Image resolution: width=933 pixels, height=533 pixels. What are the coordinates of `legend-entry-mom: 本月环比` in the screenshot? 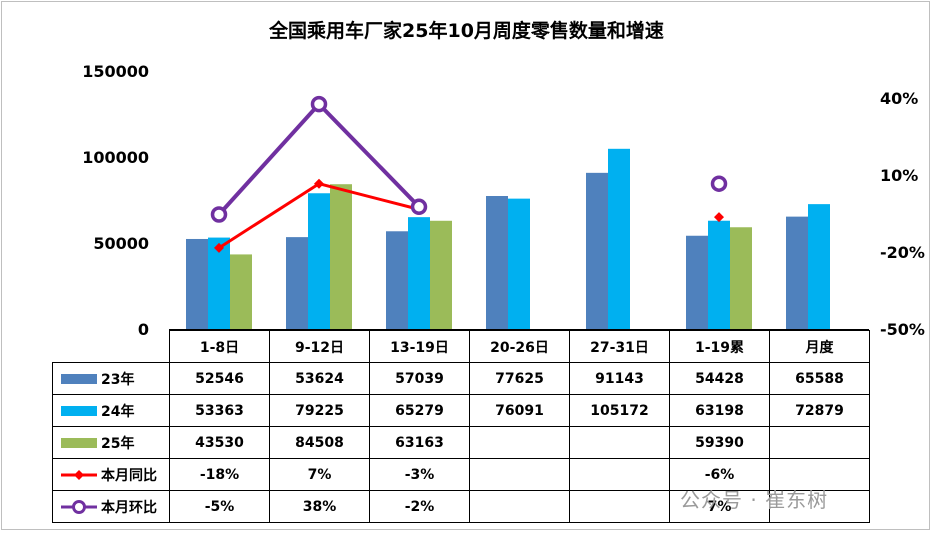 It's located at (111, 506).